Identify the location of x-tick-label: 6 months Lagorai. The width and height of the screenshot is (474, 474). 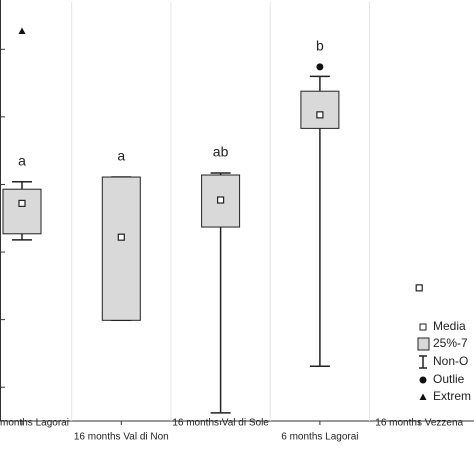
(319, 437).